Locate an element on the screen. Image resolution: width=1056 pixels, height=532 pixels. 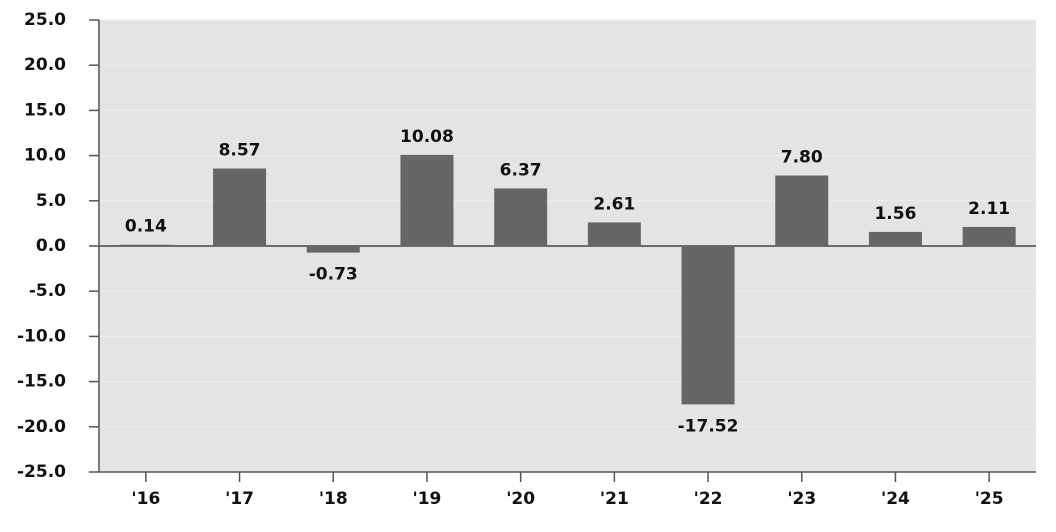
x-tick-label: '23 is located at coordinates (801, 499).